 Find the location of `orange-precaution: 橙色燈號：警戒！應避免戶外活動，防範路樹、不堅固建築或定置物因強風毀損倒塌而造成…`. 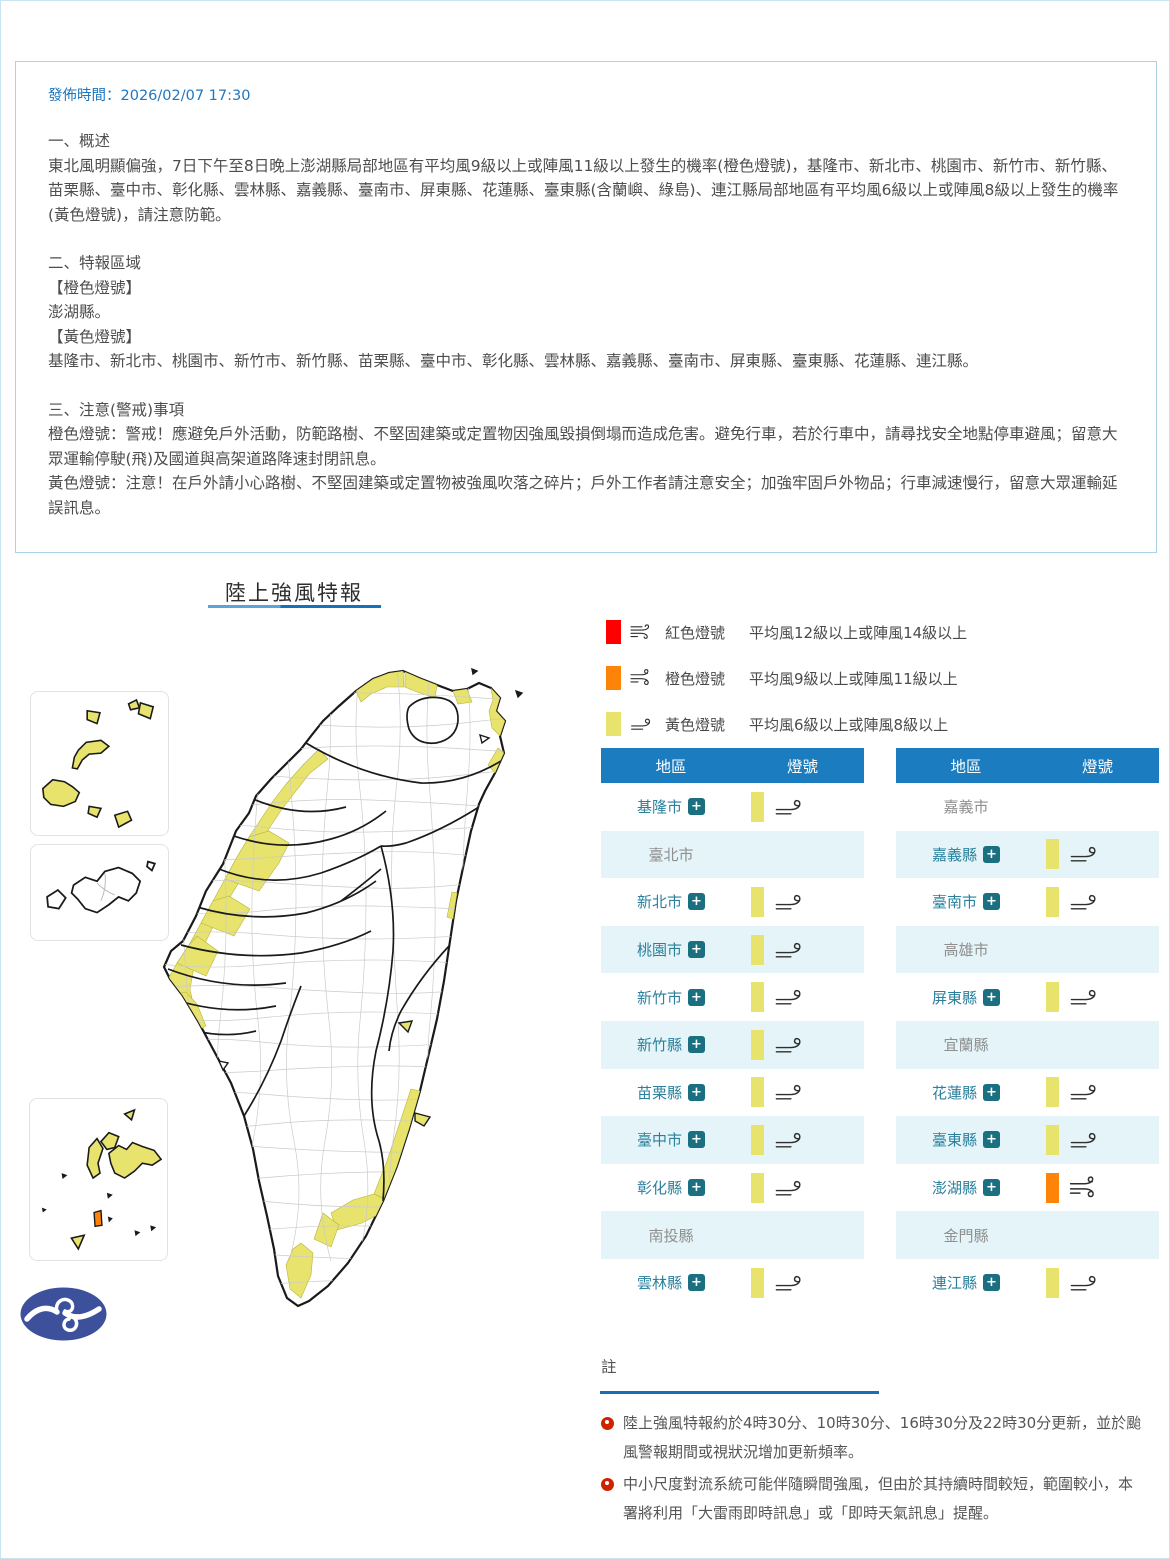

orange-precaution: 橙色燈號：警戒！應避免戶外活動，防範路樹、不堅固建築或定置物因強風毀損倒塌而造成… is located at coordinates (583, 446).